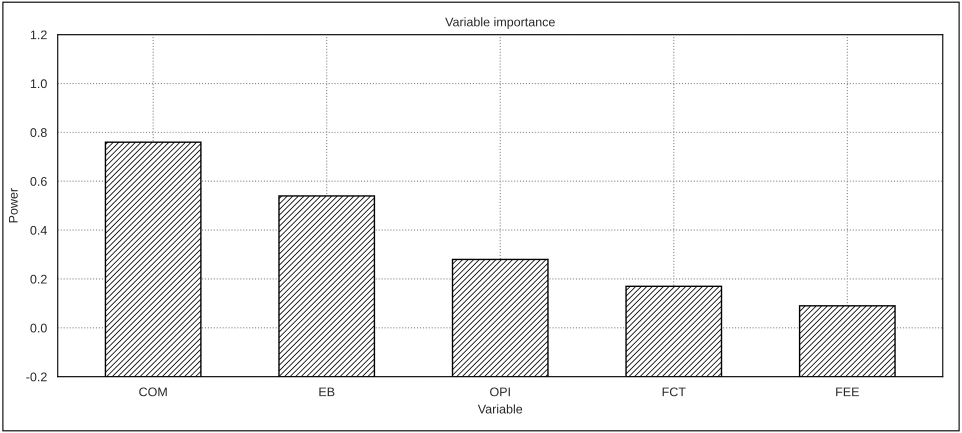  What do you see at coordinates (500, 23) in the screenshot?
I see `chart-title: Variable importance` at bounding box center [500, 23].